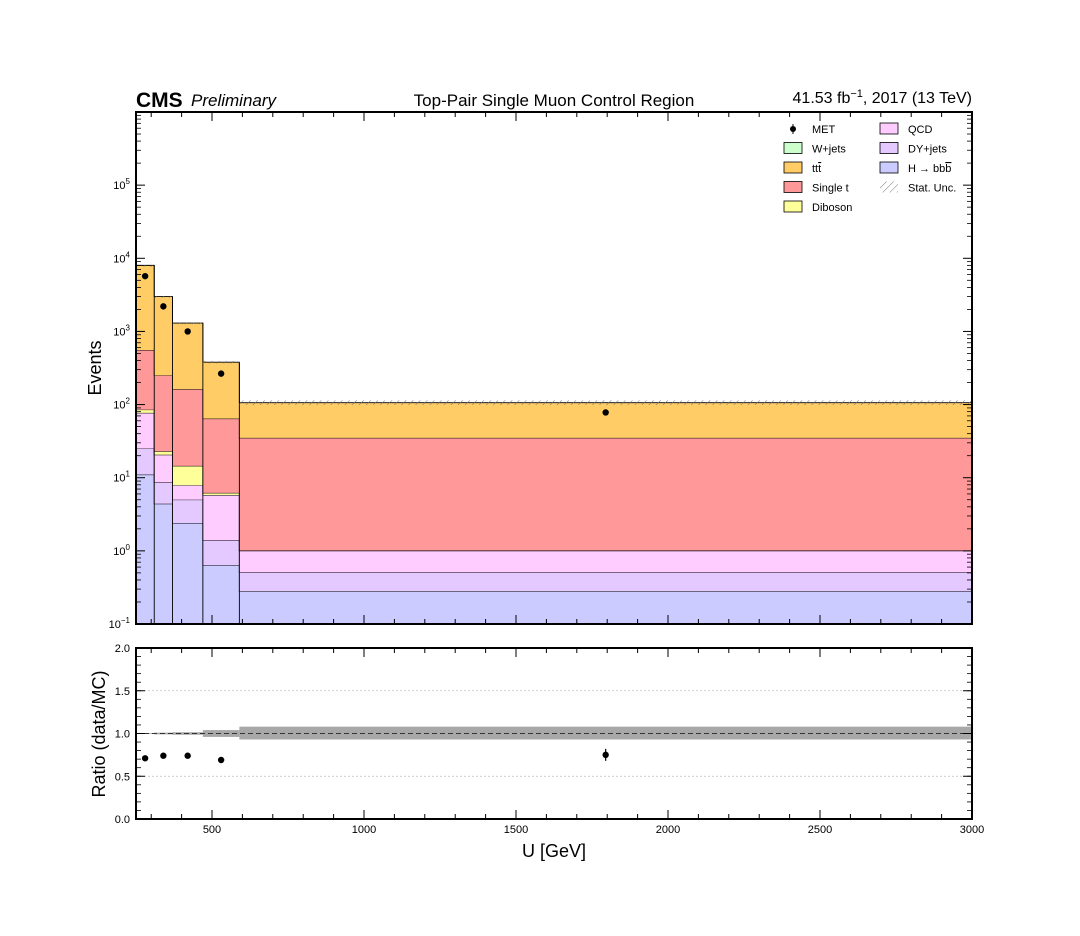  Describe the element at coordinates (99, 733) in the screenshot. I see `ratio-y-axis-label: Ratio (data/MC)` at that location.